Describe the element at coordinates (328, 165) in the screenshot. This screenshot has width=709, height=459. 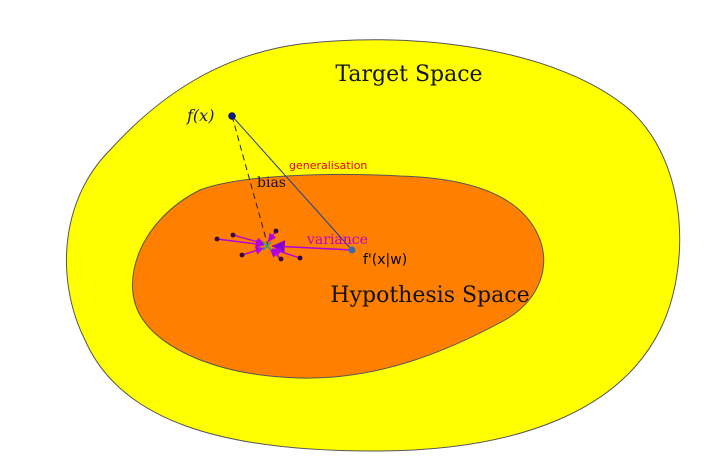
I see `generalisation-label: generalisation` at that location.